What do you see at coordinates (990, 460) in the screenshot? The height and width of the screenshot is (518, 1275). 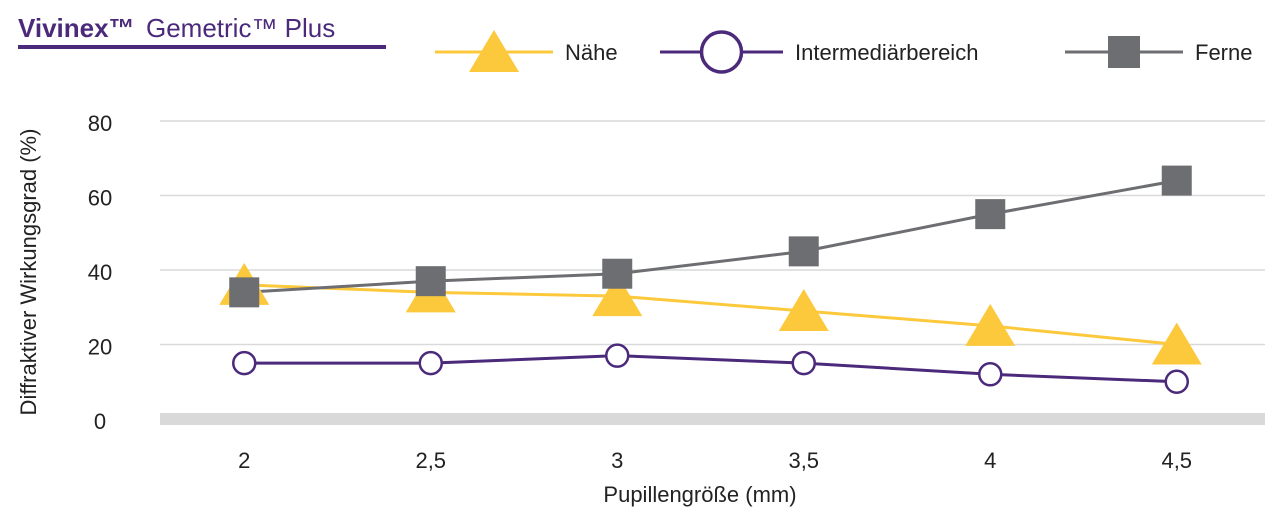 I see `x-tick-label: 4` at bounding box center [990, 460].